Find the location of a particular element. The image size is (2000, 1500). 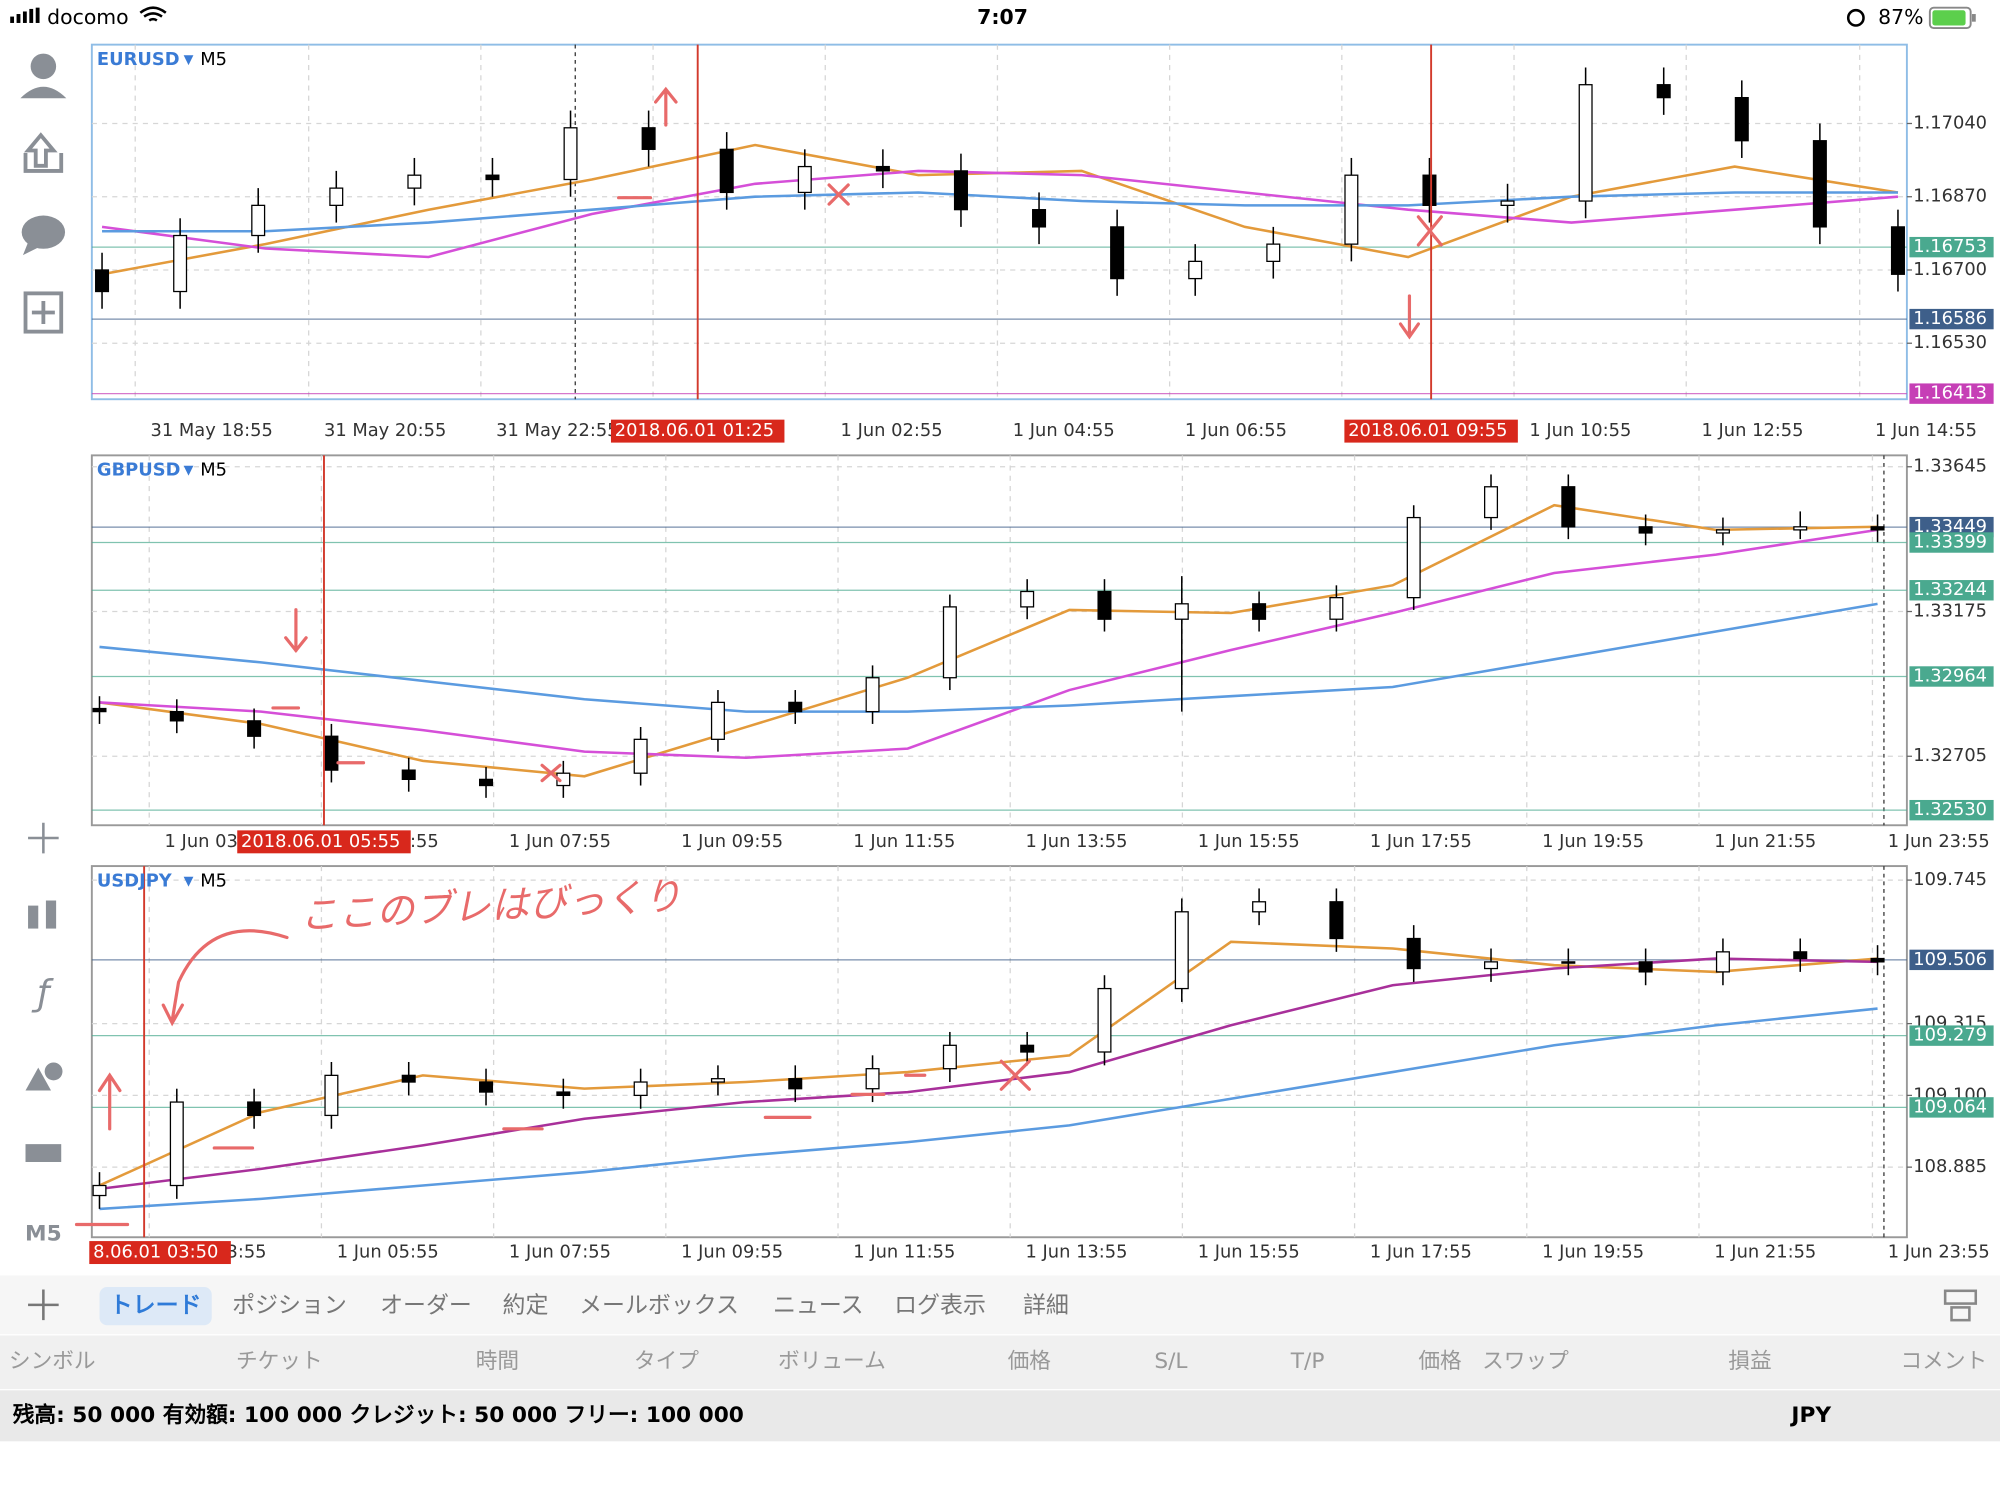

marker-label: 2018.06.01 01:25 is located at coordinates (694, 430).